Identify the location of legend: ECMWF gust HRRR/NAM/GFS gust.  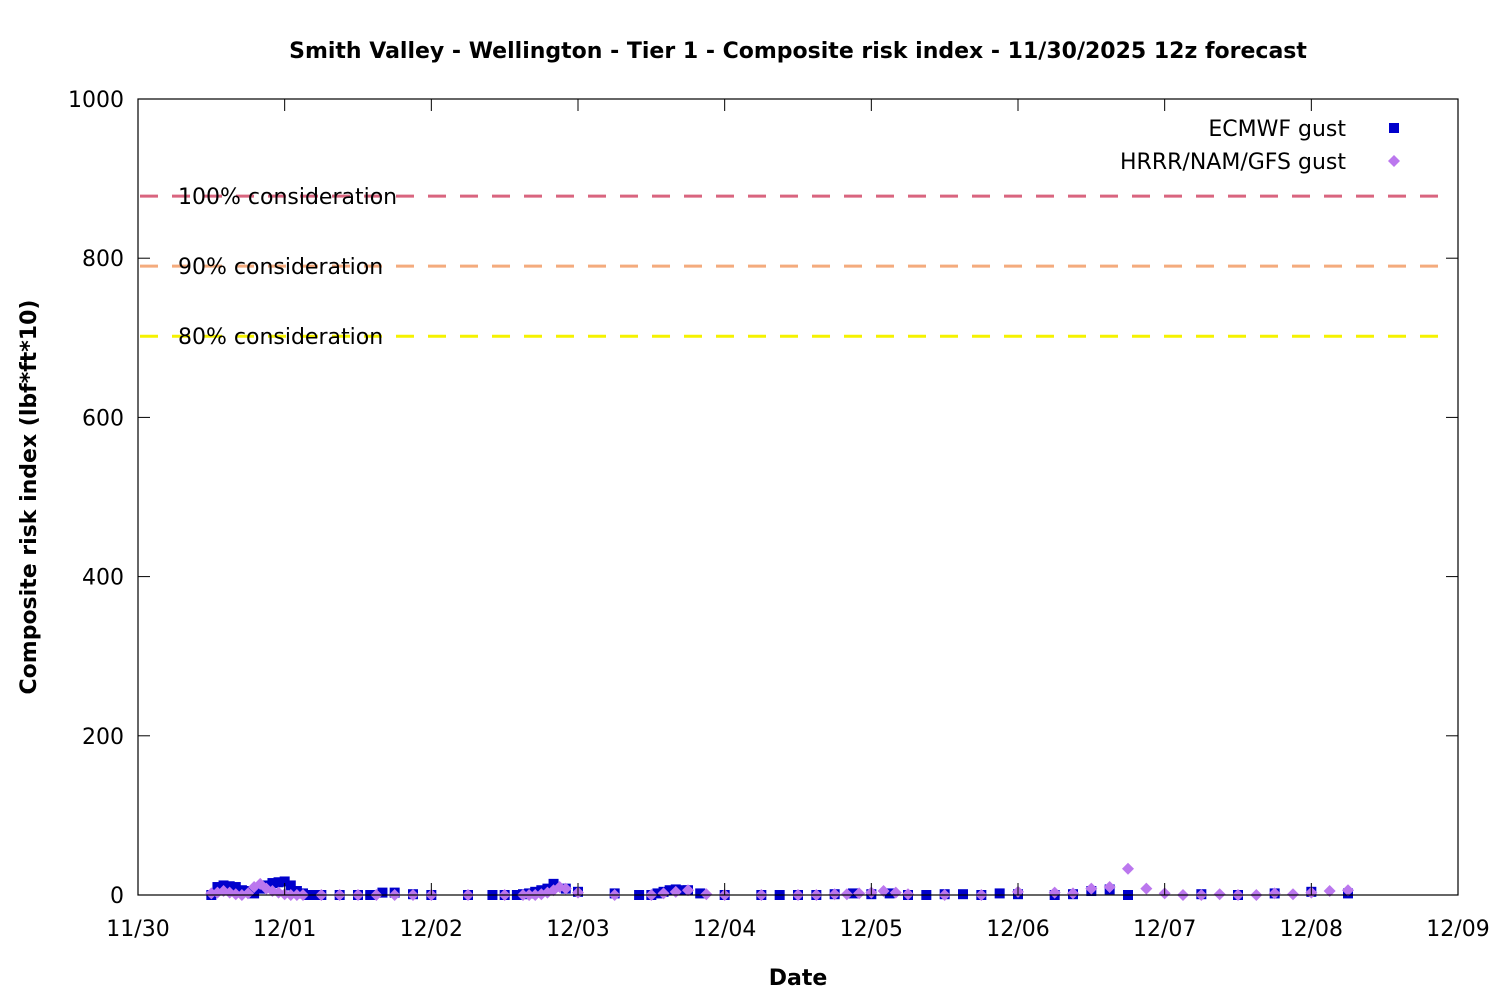
(1260, 146).